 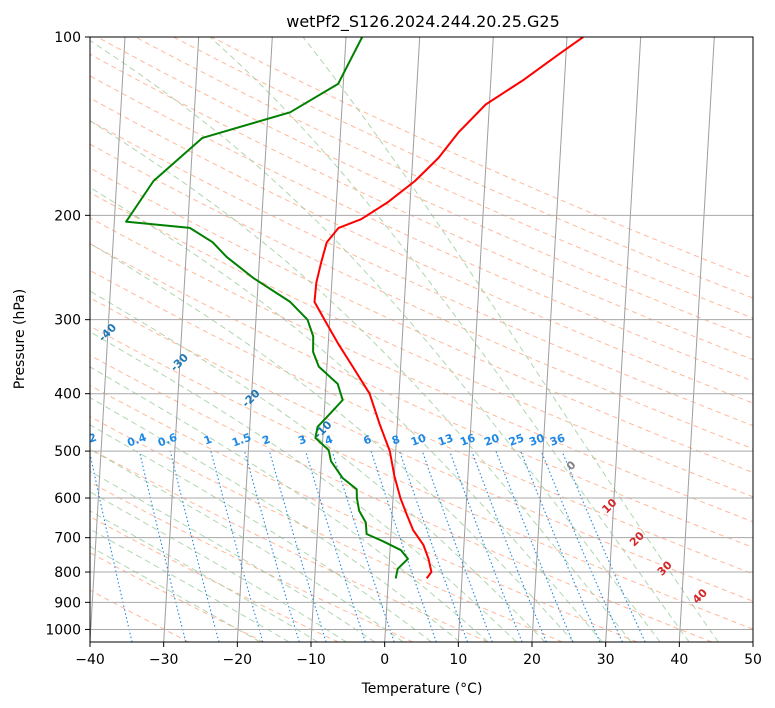 What do you see at coordinates (136, 440) in the screenshot?
I see `mixing-ratio-label: 0.4` at bounding box center [136, 440].